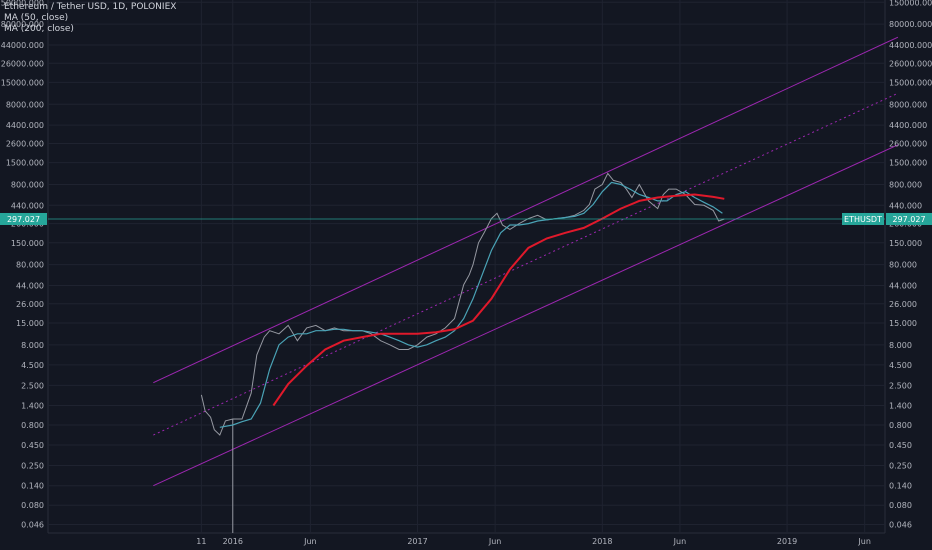 The height and width of the screenshot is (550, 932). What do you see at coordinates (32, 505) in the screenshot?
I see `y-tick-label-left: 0.080` at bounding box center [32, 505].